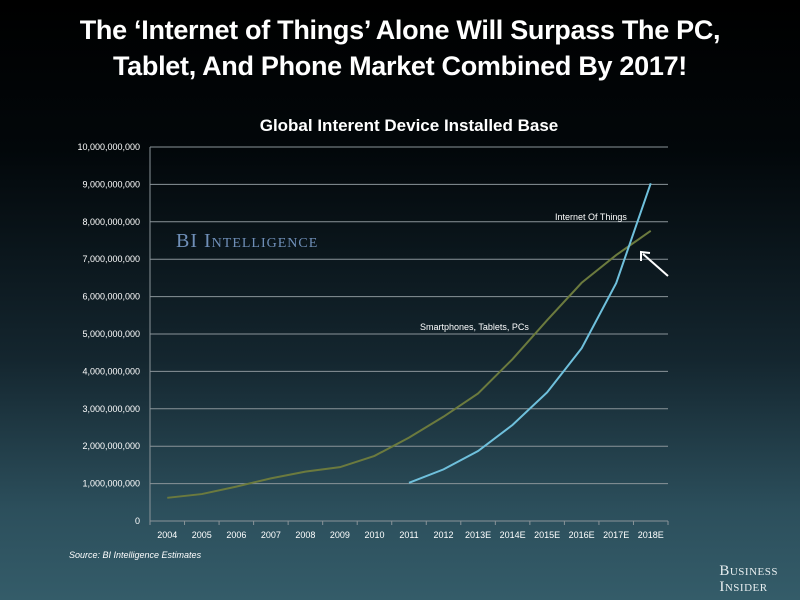 The height and width of the screenshot is (600, 800). I want to click on series-label-iot: Internet Of Things, so click(591, 217).